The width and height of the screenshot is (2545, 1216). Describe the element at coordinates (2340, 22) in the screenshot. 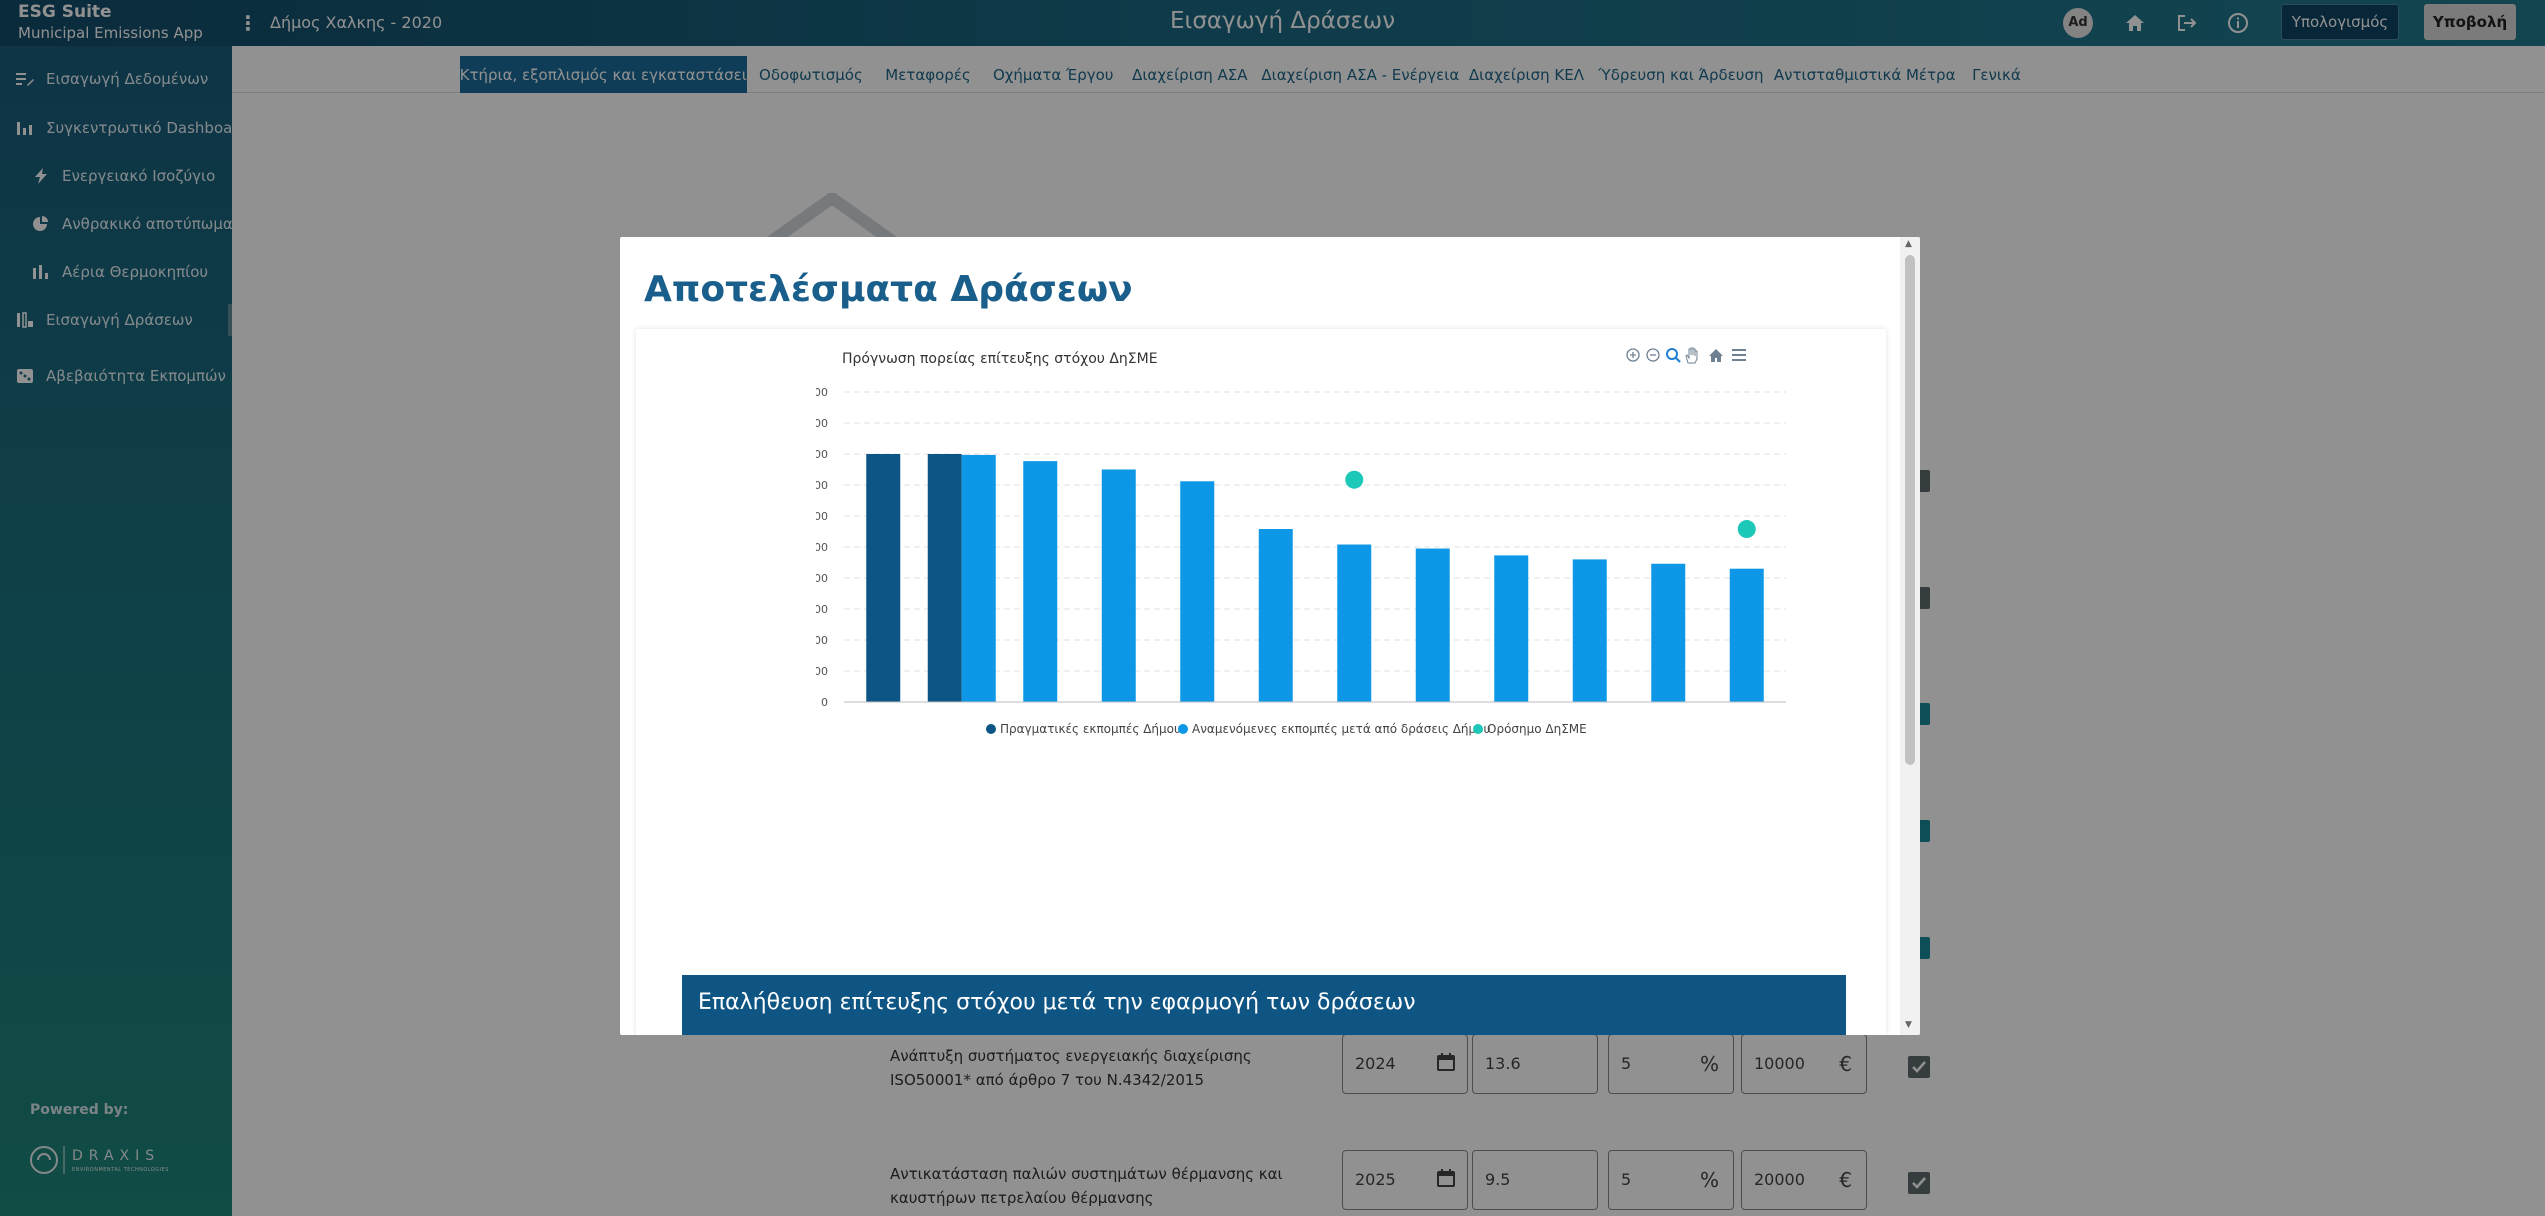

I see `calculate-button: Υπολογισμός` at that location.